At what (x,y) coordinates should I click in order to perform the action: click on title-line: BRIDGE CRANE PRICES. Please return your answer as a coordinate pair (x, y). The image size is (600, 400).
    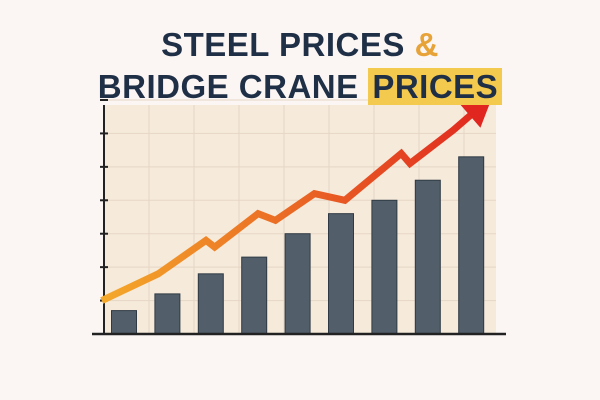
    Looking at the image, I should click on (300, 87).